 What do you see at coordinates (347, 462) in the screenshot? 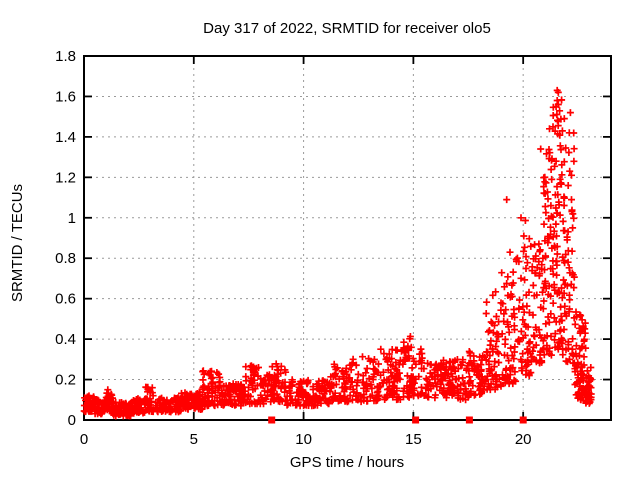
I see `x-axis-label: GPS time / hours` at bounding box center [347, 462].